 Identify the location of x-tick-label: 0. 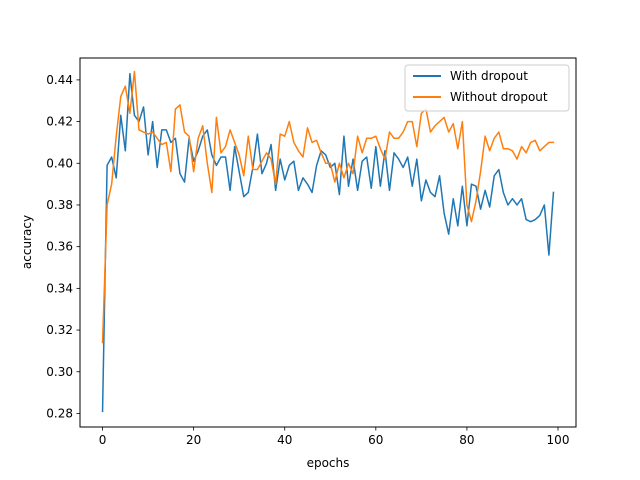
(103, 440).